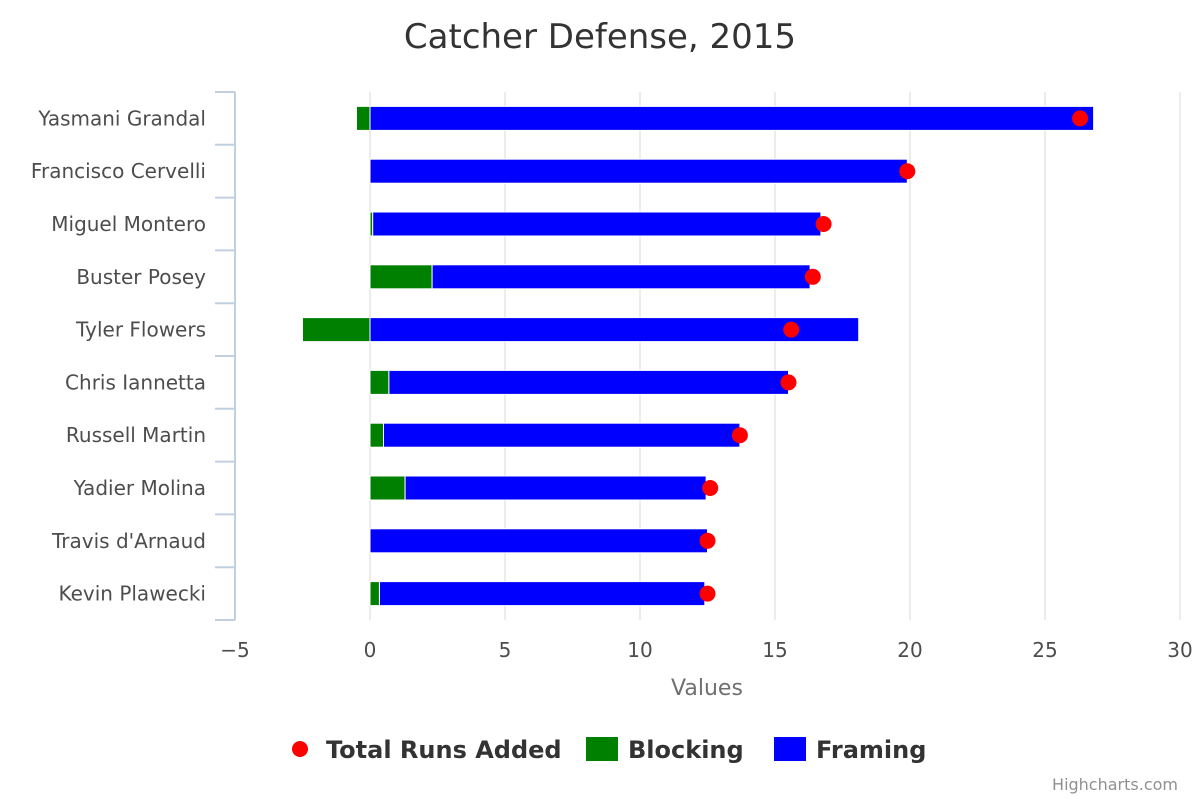 The image size is (1200, 804). Describe the element at coordinates (121, 118) in the screenshot. I see `category-label: Yasmani Grandal` at that location.